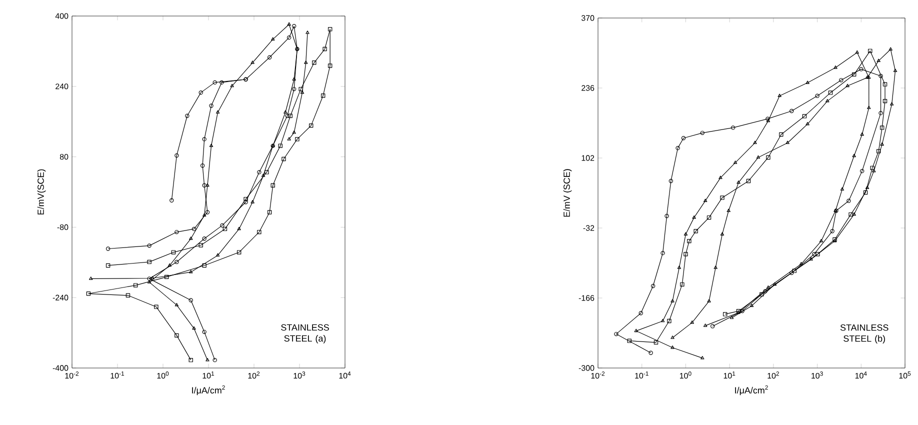  I want to click on annotation: STAINLESS STEEL (a), so click(305, 334).